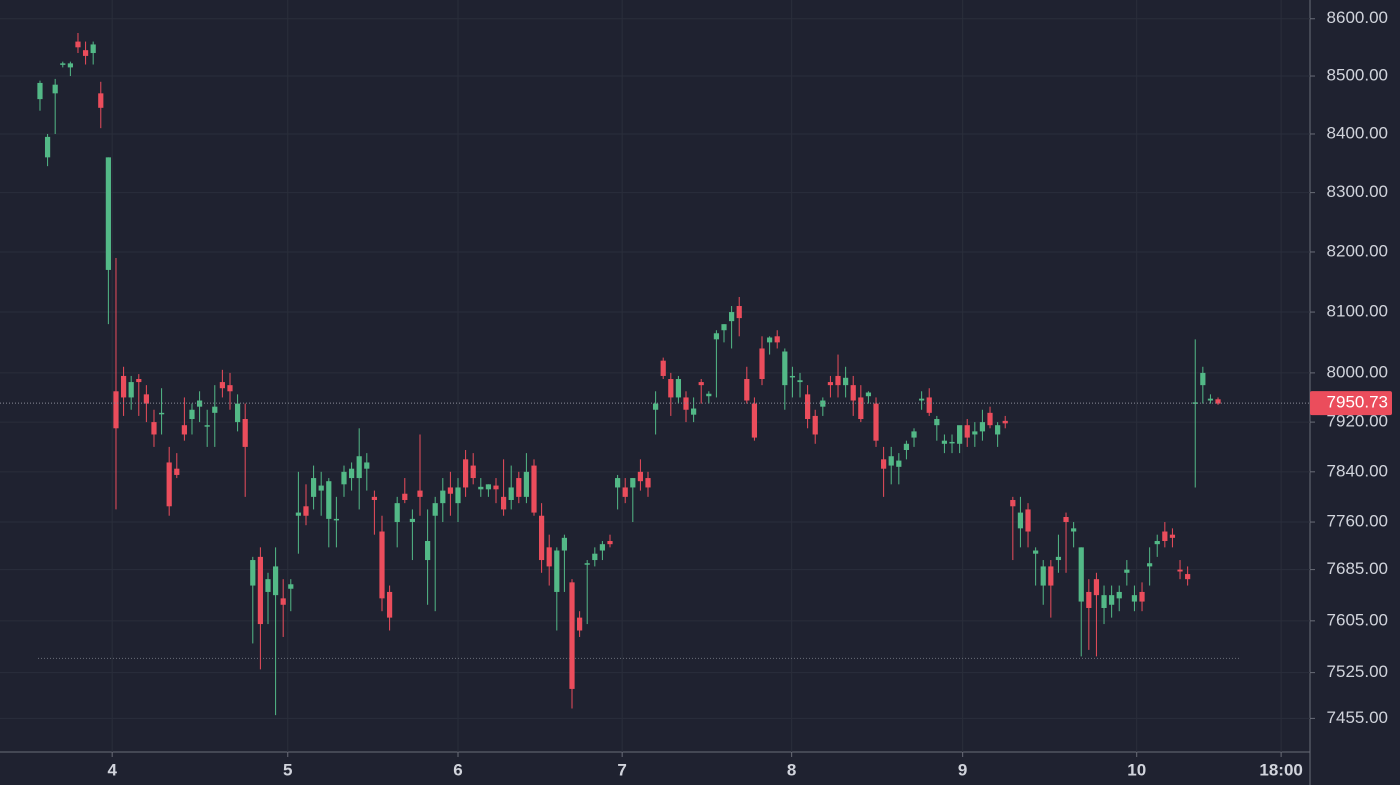 The width and height of the screenshot is (1400, 785). I want to click on x-tick-label: 8, so click(791, 769).